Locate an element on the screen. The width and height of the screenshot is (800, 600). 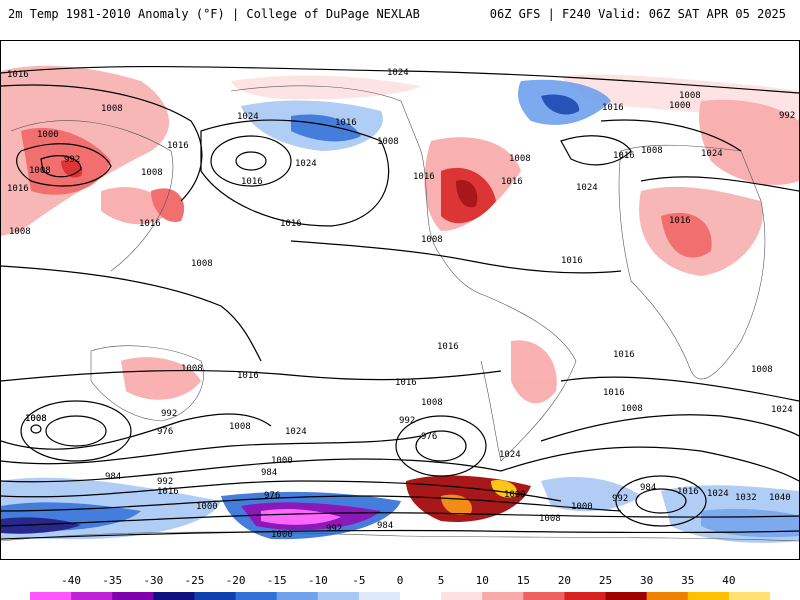
colorbar-tick-labels: -40 -35 -30 -25 -20 -15 -10 -5 0 5 10 15 20 25 30 35 40 is located at coordinates (400, 582).